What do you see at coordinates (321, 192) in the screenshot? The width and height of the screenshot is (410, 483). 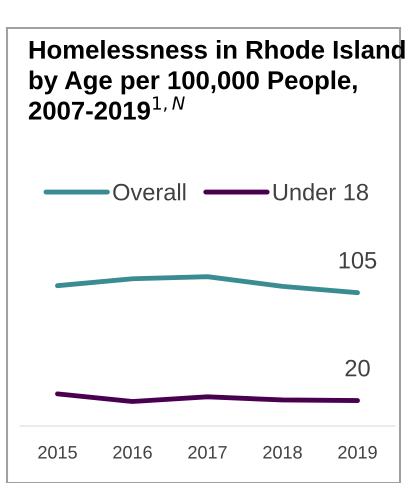 I see `legend-label: Under 18` at bounding box center [321, 192].